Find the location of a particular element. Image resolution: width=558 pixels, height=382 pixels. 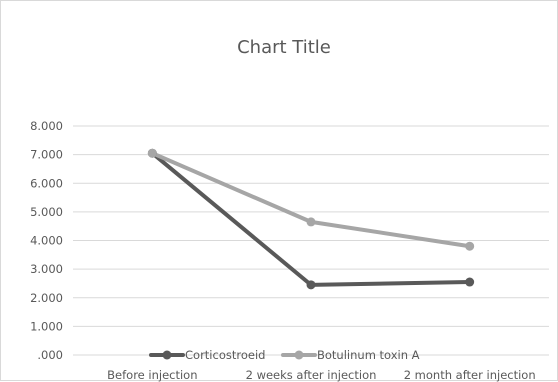

legend-label: Corticostroeid is located at coordinates (225, 355).